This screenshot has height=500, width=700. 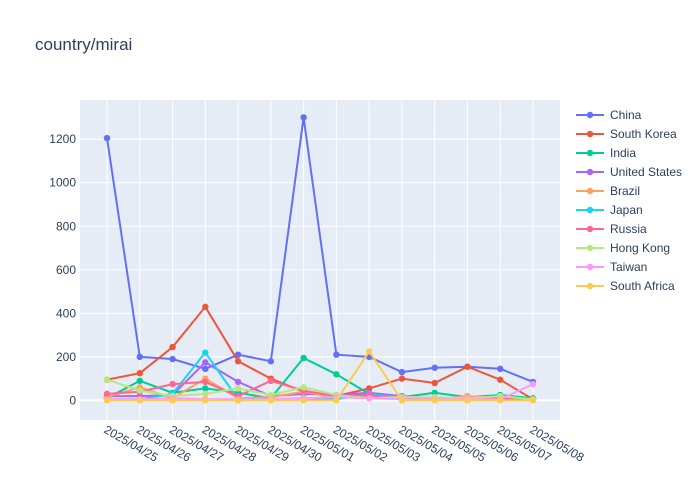 What do you see at coordinates (66, 313) in the screenshot?
I see `y-tick-label: 400` at bounding box center [66, 313].